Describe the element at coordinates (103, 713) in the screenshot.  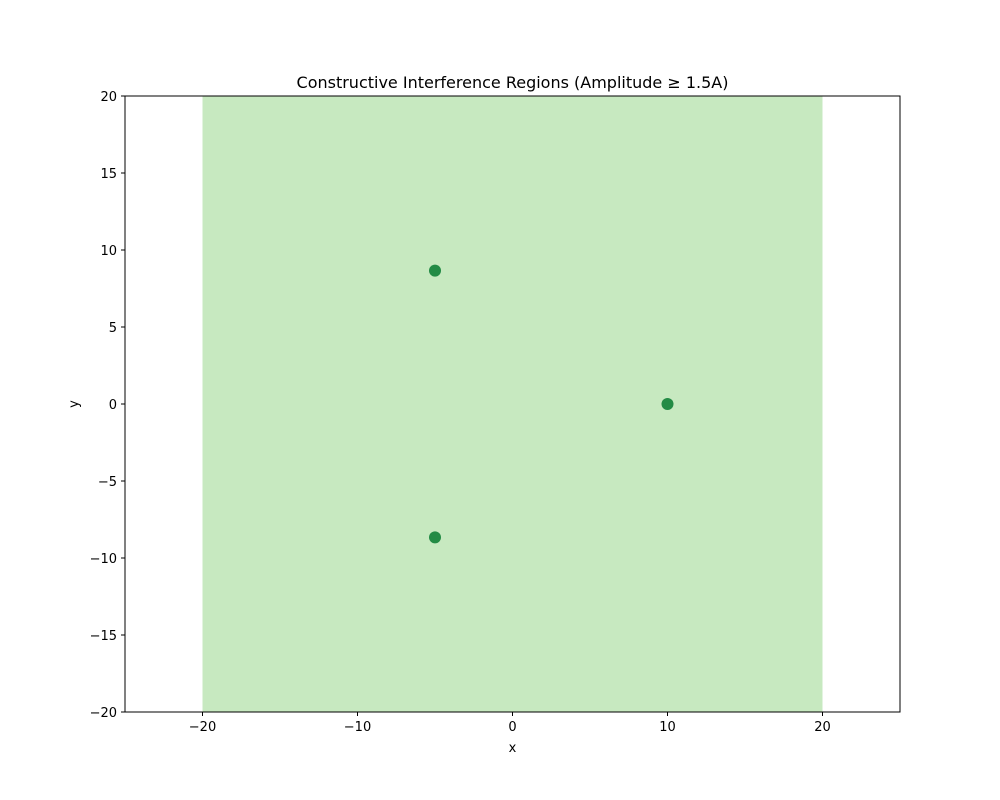
I see `y-tick-label: −20` at that location.